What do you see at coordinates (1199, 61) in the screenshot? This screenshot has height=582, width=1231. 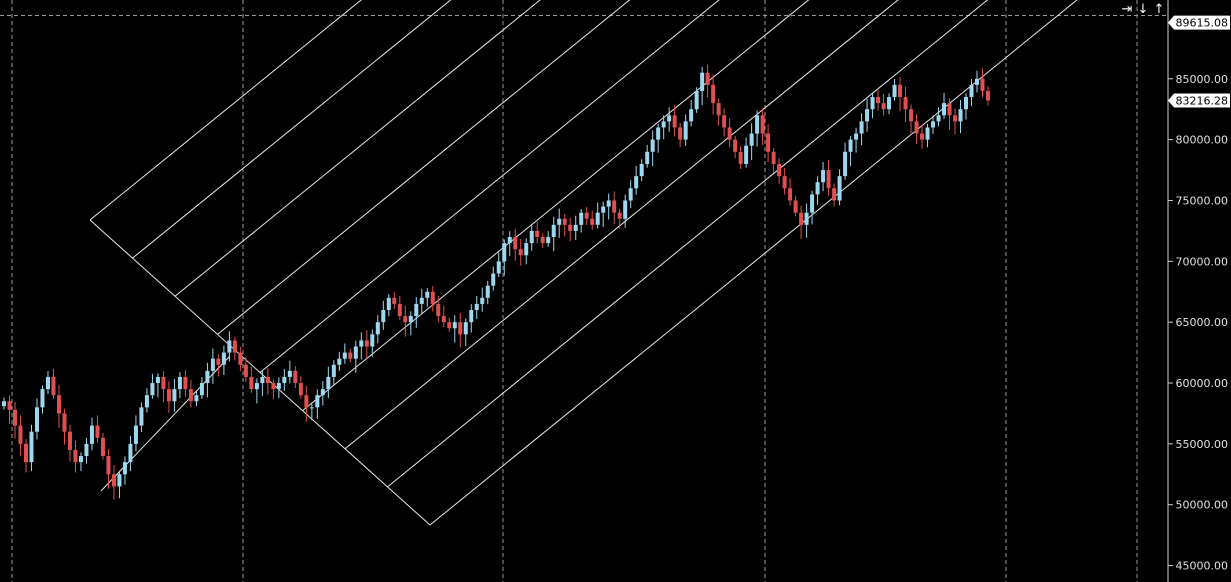 I see `price-tags: 89615.08 83216.28` at bounding box center [1199, 61].